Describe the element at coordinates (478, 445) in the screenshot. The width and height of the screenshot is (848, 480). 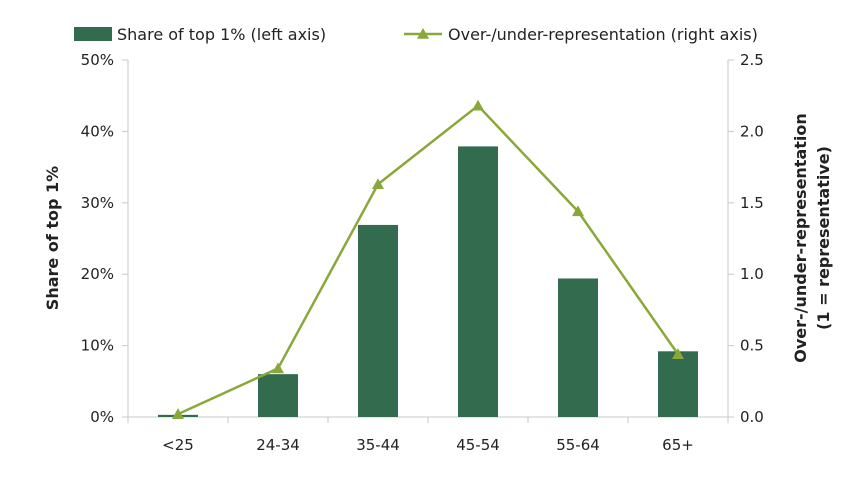
I see `x-tick-label: 45-54` at that location.